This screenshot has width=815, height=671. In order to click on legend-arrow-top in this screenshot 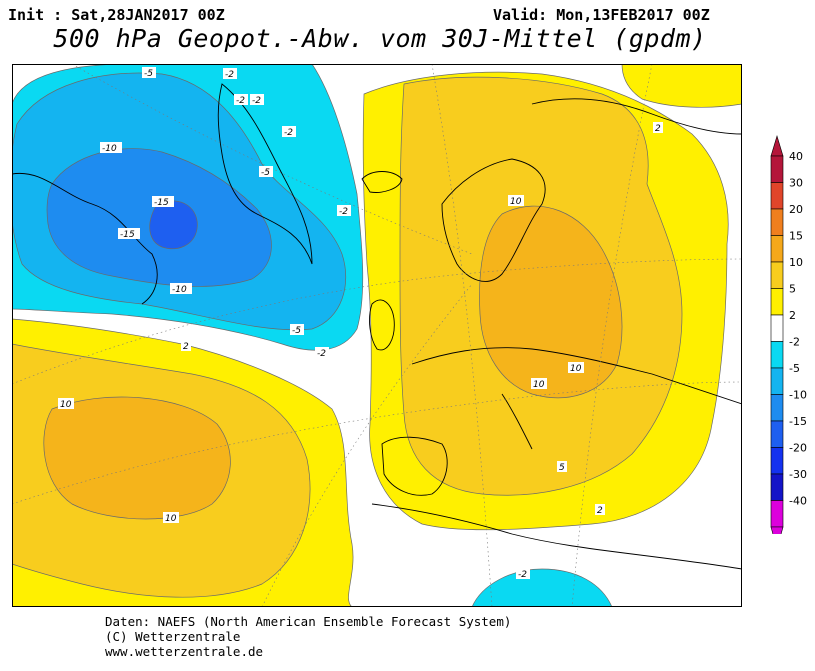, I will do `click(777, 145)`.